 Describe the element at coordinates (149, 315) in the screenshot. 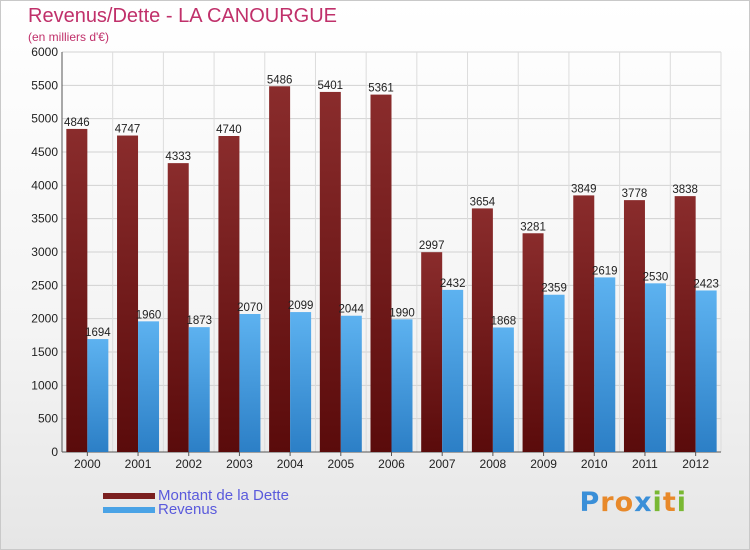

I see `data-label-revenue: 1960` at that location.